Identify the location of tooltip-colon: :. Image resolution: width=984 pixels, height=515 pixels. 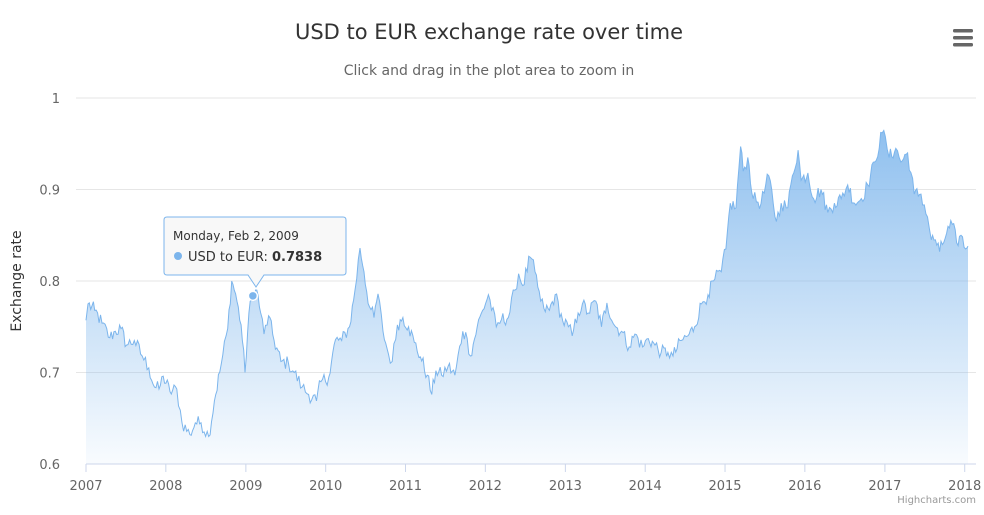
(267, 257).